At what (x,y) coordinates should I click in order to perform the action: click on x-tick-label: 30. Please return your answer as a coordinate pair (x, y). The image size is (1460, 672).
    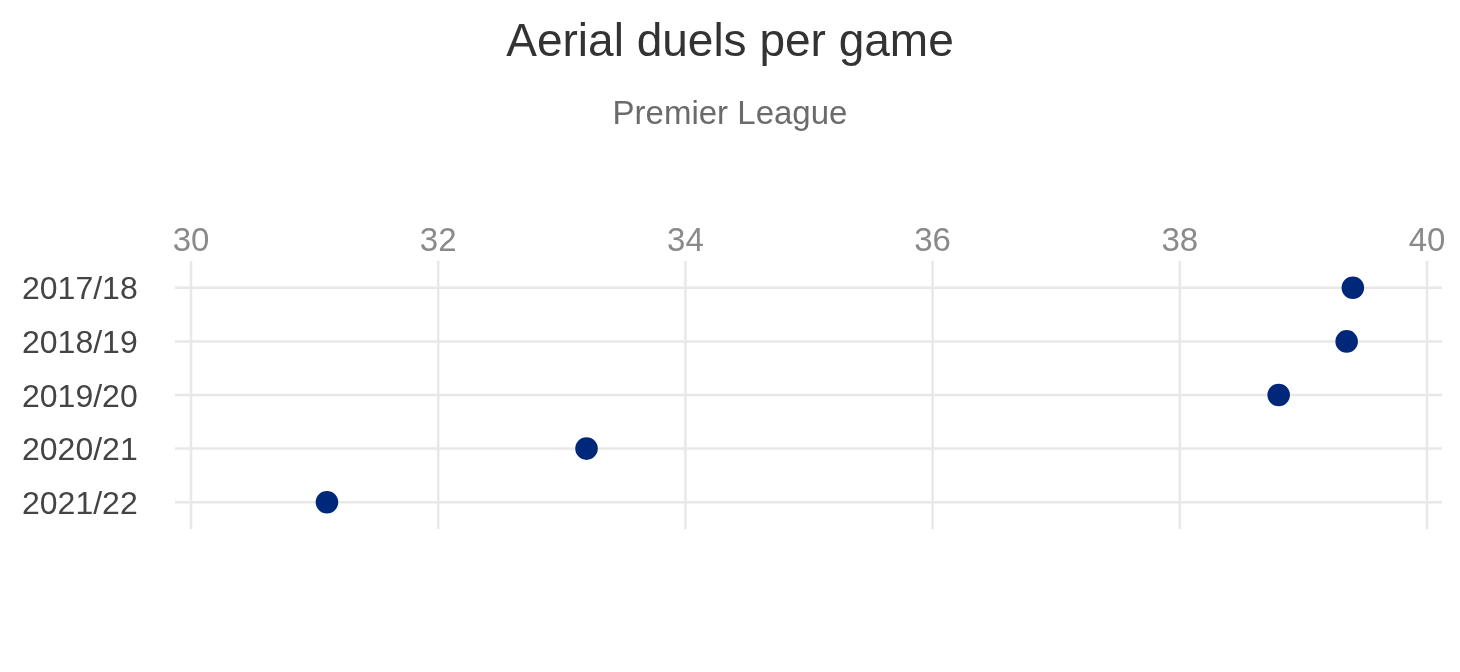
    Looking at the image, I should click on (191, 239).